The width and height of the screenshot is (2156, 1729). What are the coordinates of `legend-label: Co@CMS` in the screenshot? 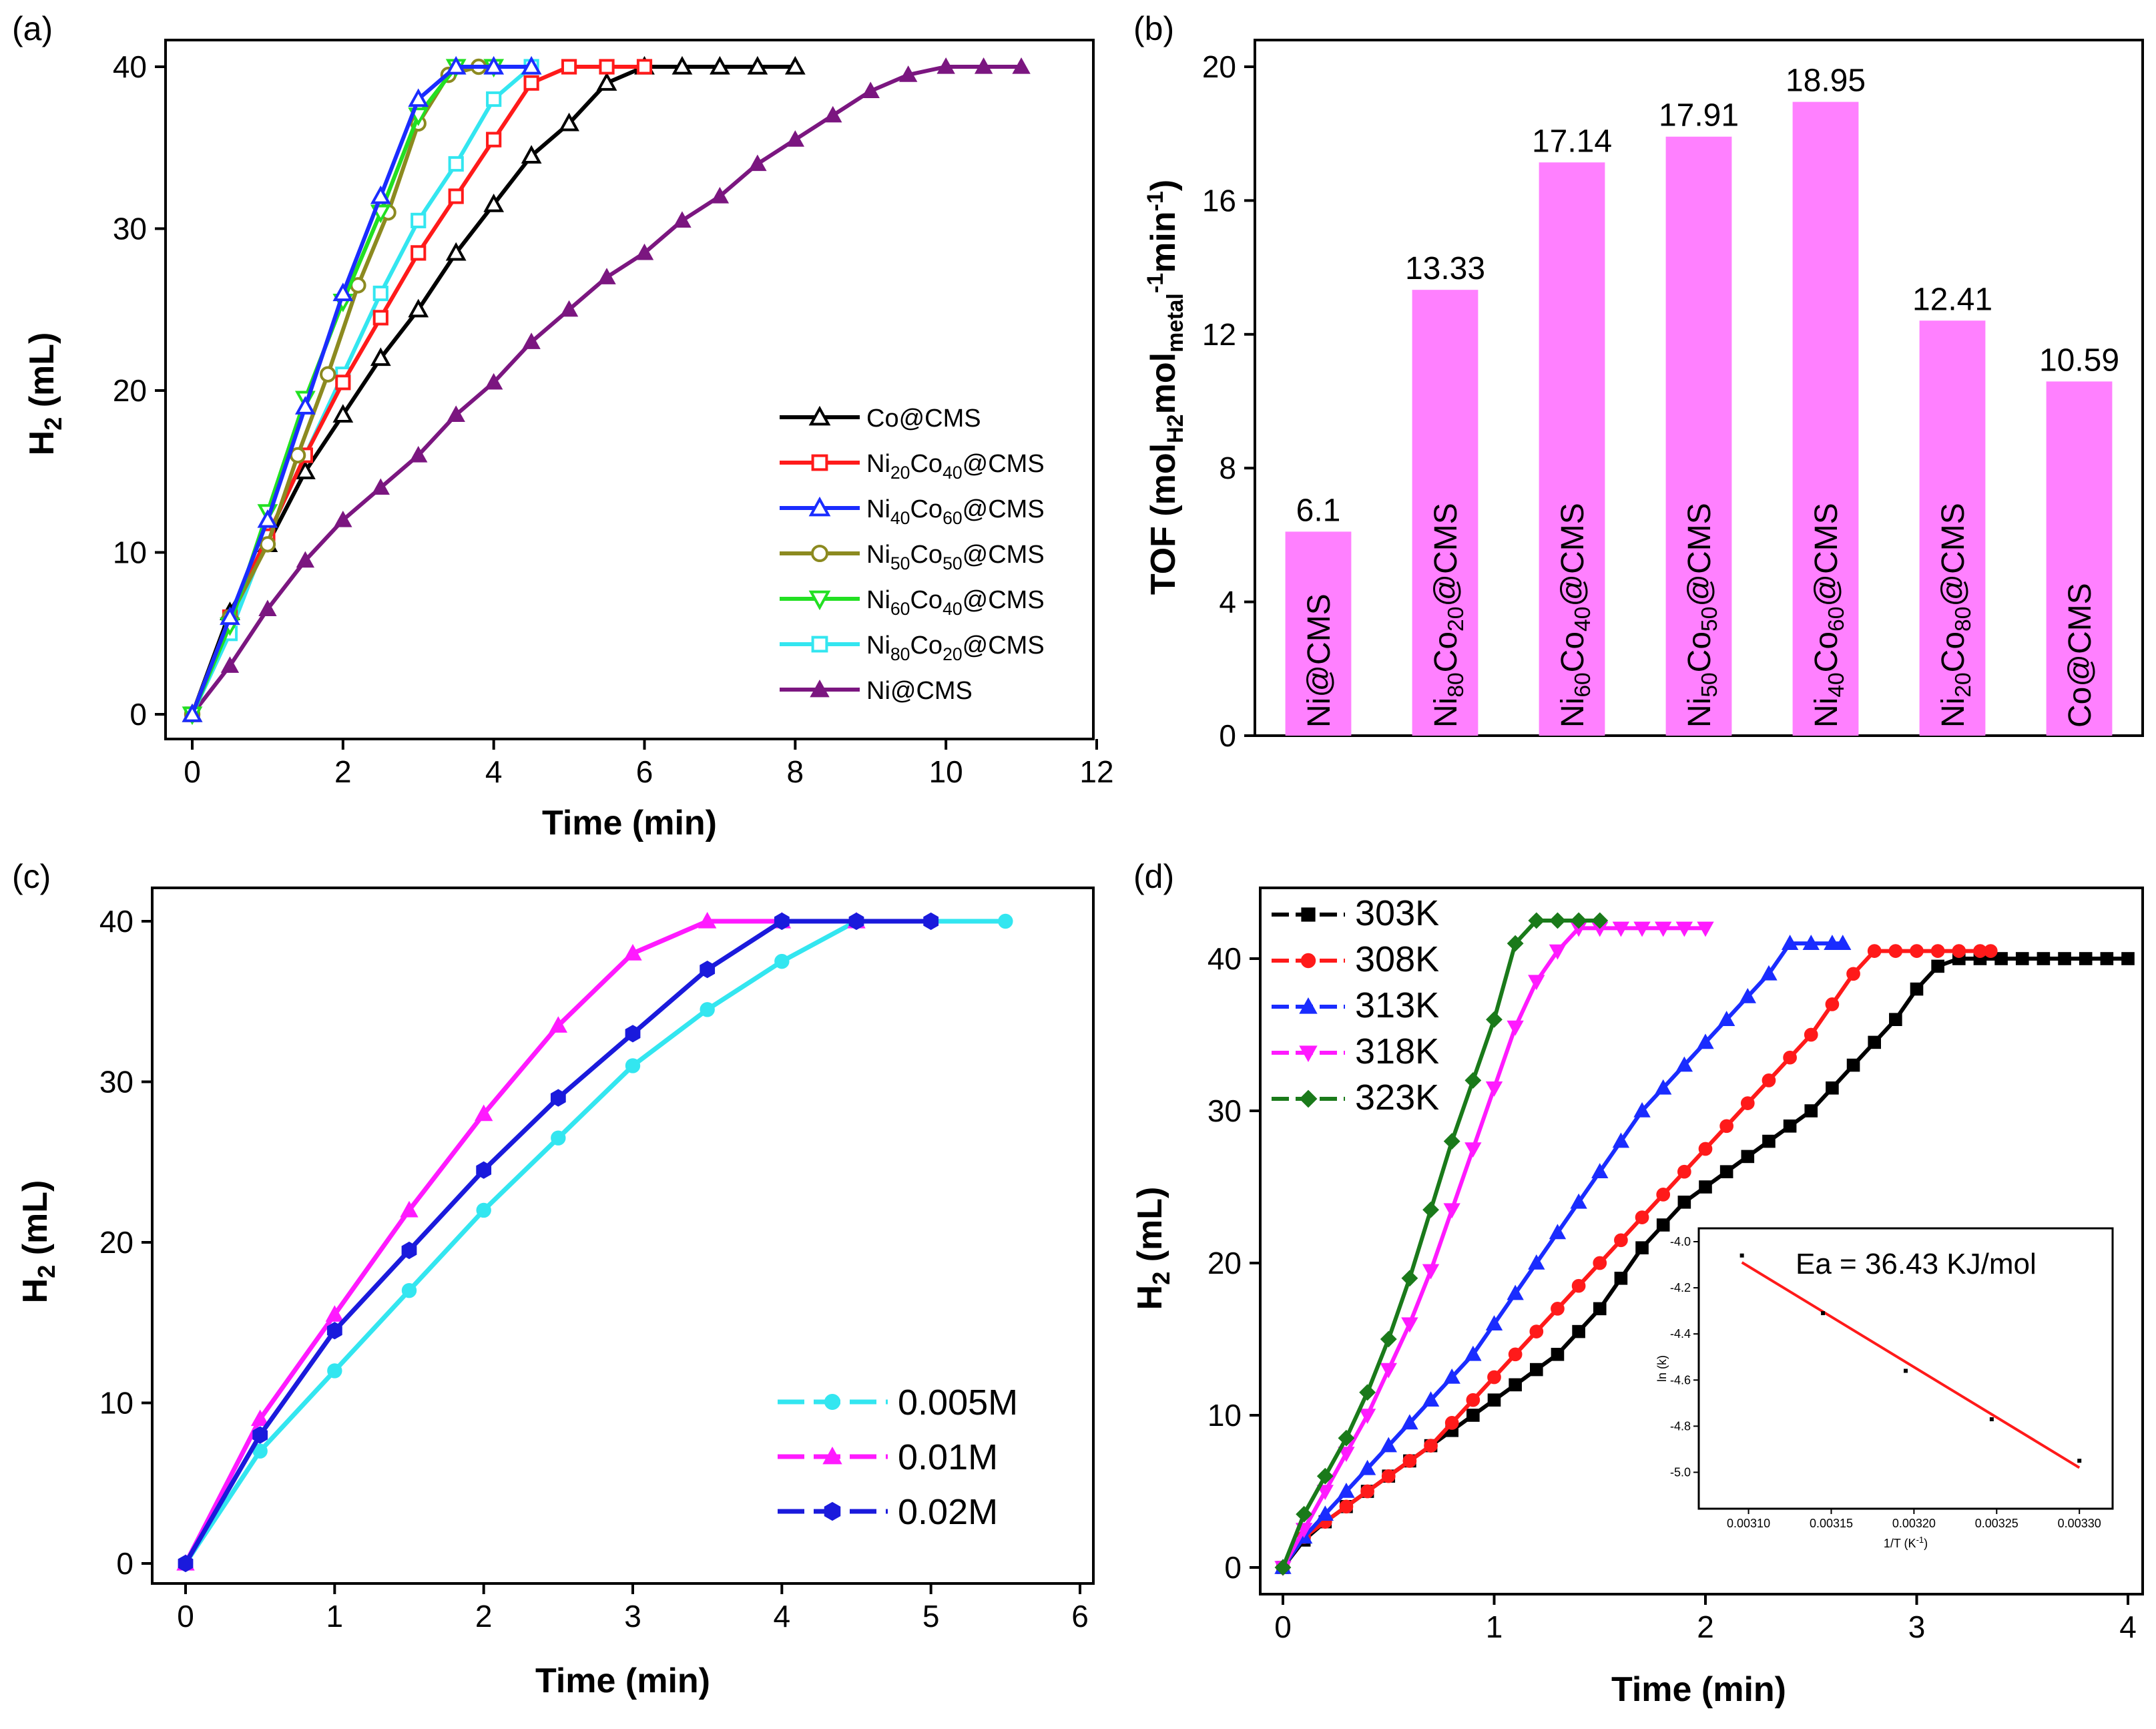 It's located at (924, 419).